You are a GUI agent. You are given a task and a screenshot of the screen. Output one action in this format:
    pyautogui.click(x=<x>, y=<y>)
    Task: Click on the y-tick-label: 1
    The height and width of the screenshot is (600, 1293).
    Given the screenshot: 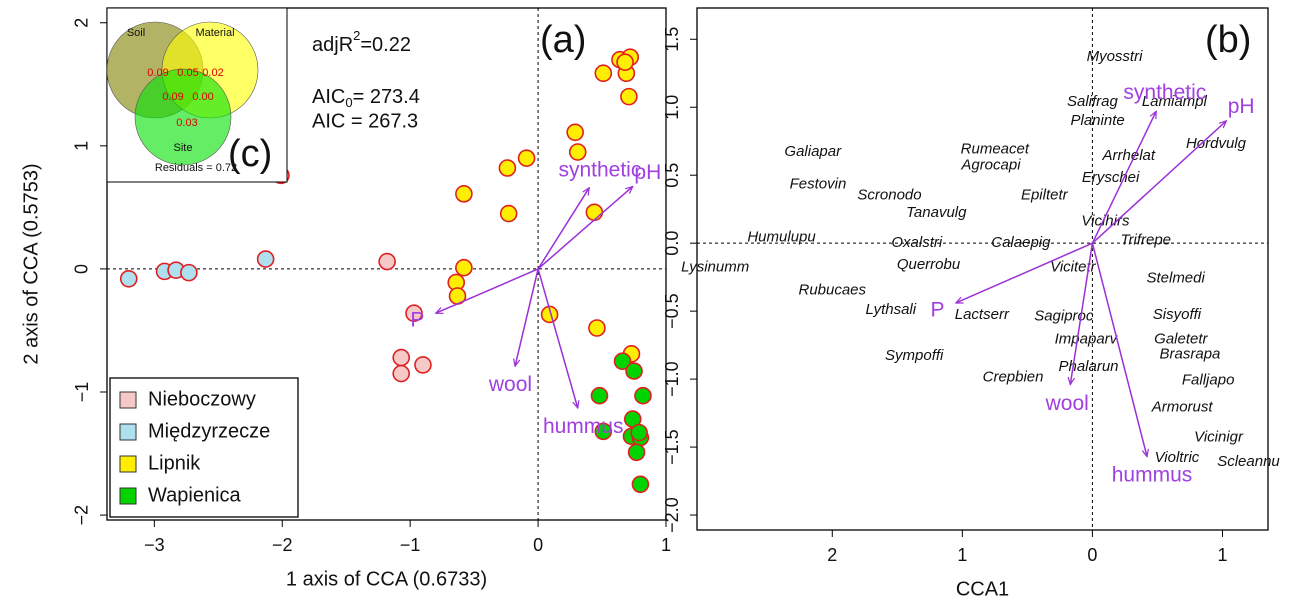 What is the action you would take?
    pyautogui.click(x=82, y=146)
    